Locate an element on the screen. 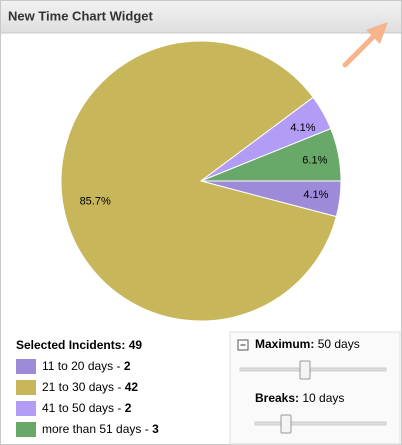 This screenshot has width=402, height=445. header is located at coordinates (201, 17).